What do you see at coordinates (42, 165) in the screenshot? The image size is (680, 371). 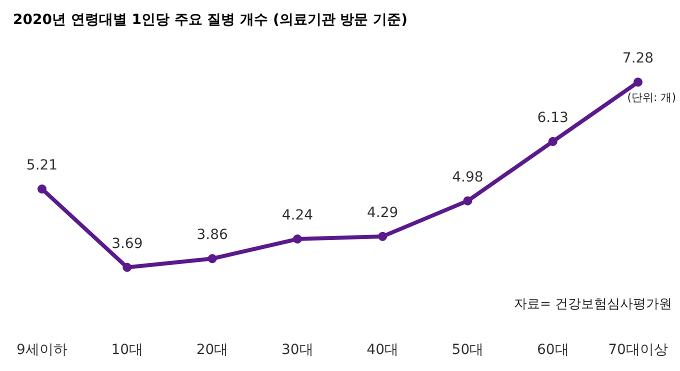 I see `data-label: 5.21` at bounding box center [42, 165].